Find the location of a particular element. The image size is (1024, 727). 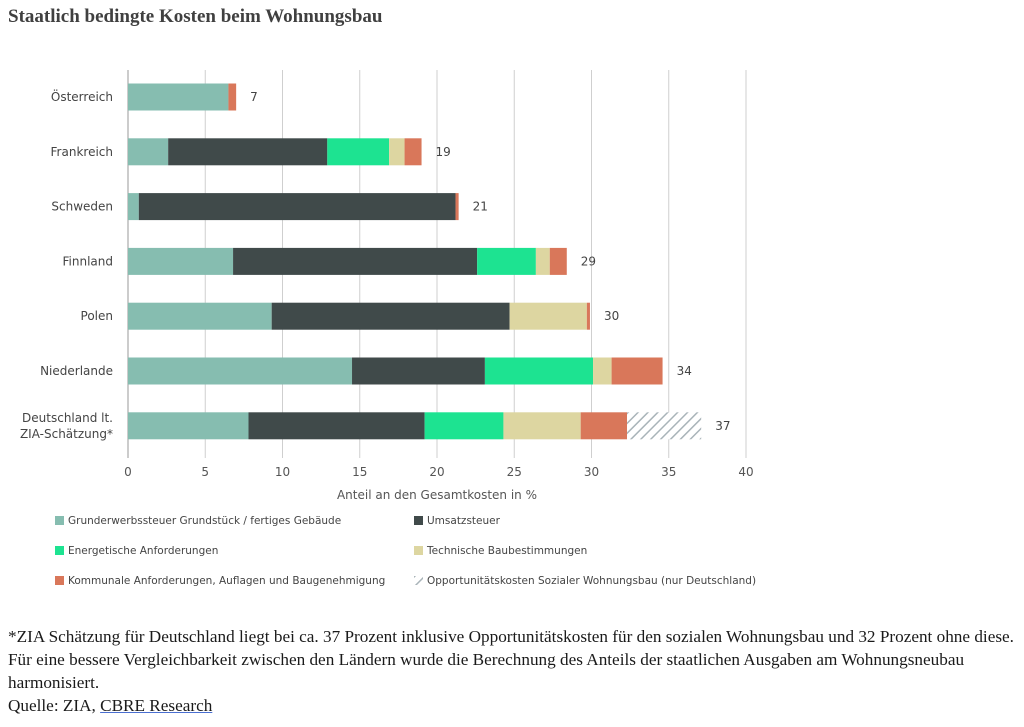

category-label-line: Finnland is located at coordinates (88, 261).